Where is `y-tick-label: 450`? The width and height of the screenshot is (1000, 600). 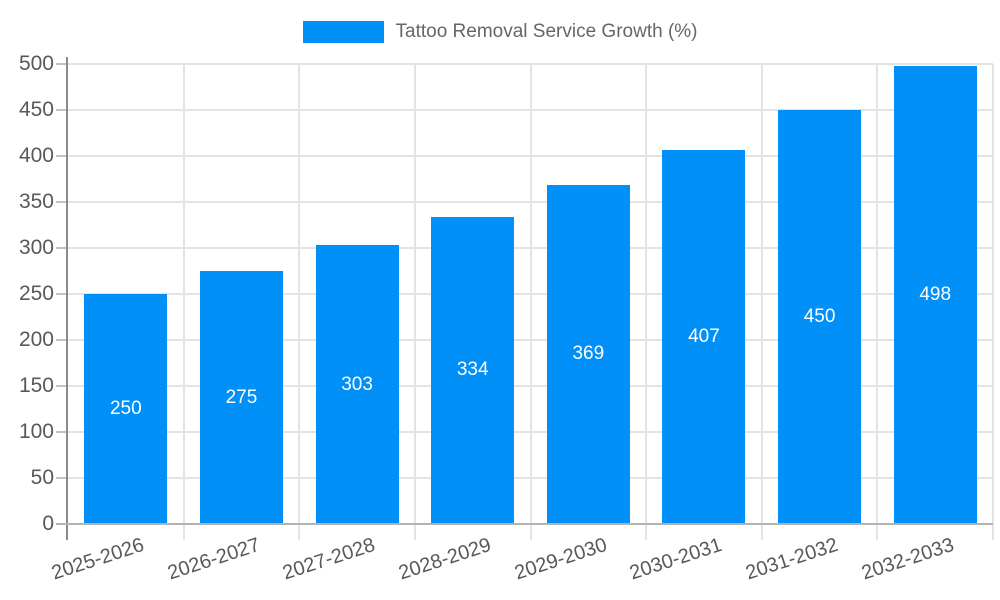
y-tick-label: 450 is located at coordinates (36, 109).